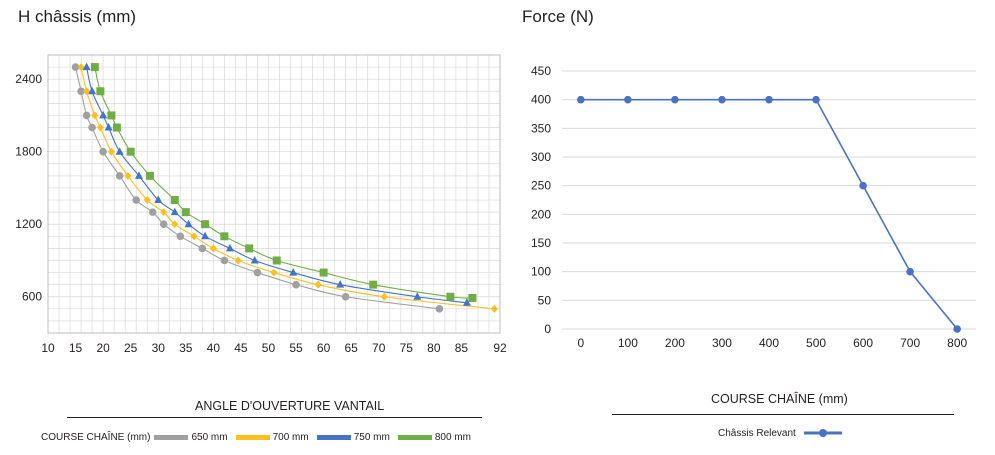 This screenshot has height=455, width=995. Describe the element at coordinates (779, 399) in the screenshot. I see `right-x-axis-title: COURSE CHAÎNE (mm)` at that location.